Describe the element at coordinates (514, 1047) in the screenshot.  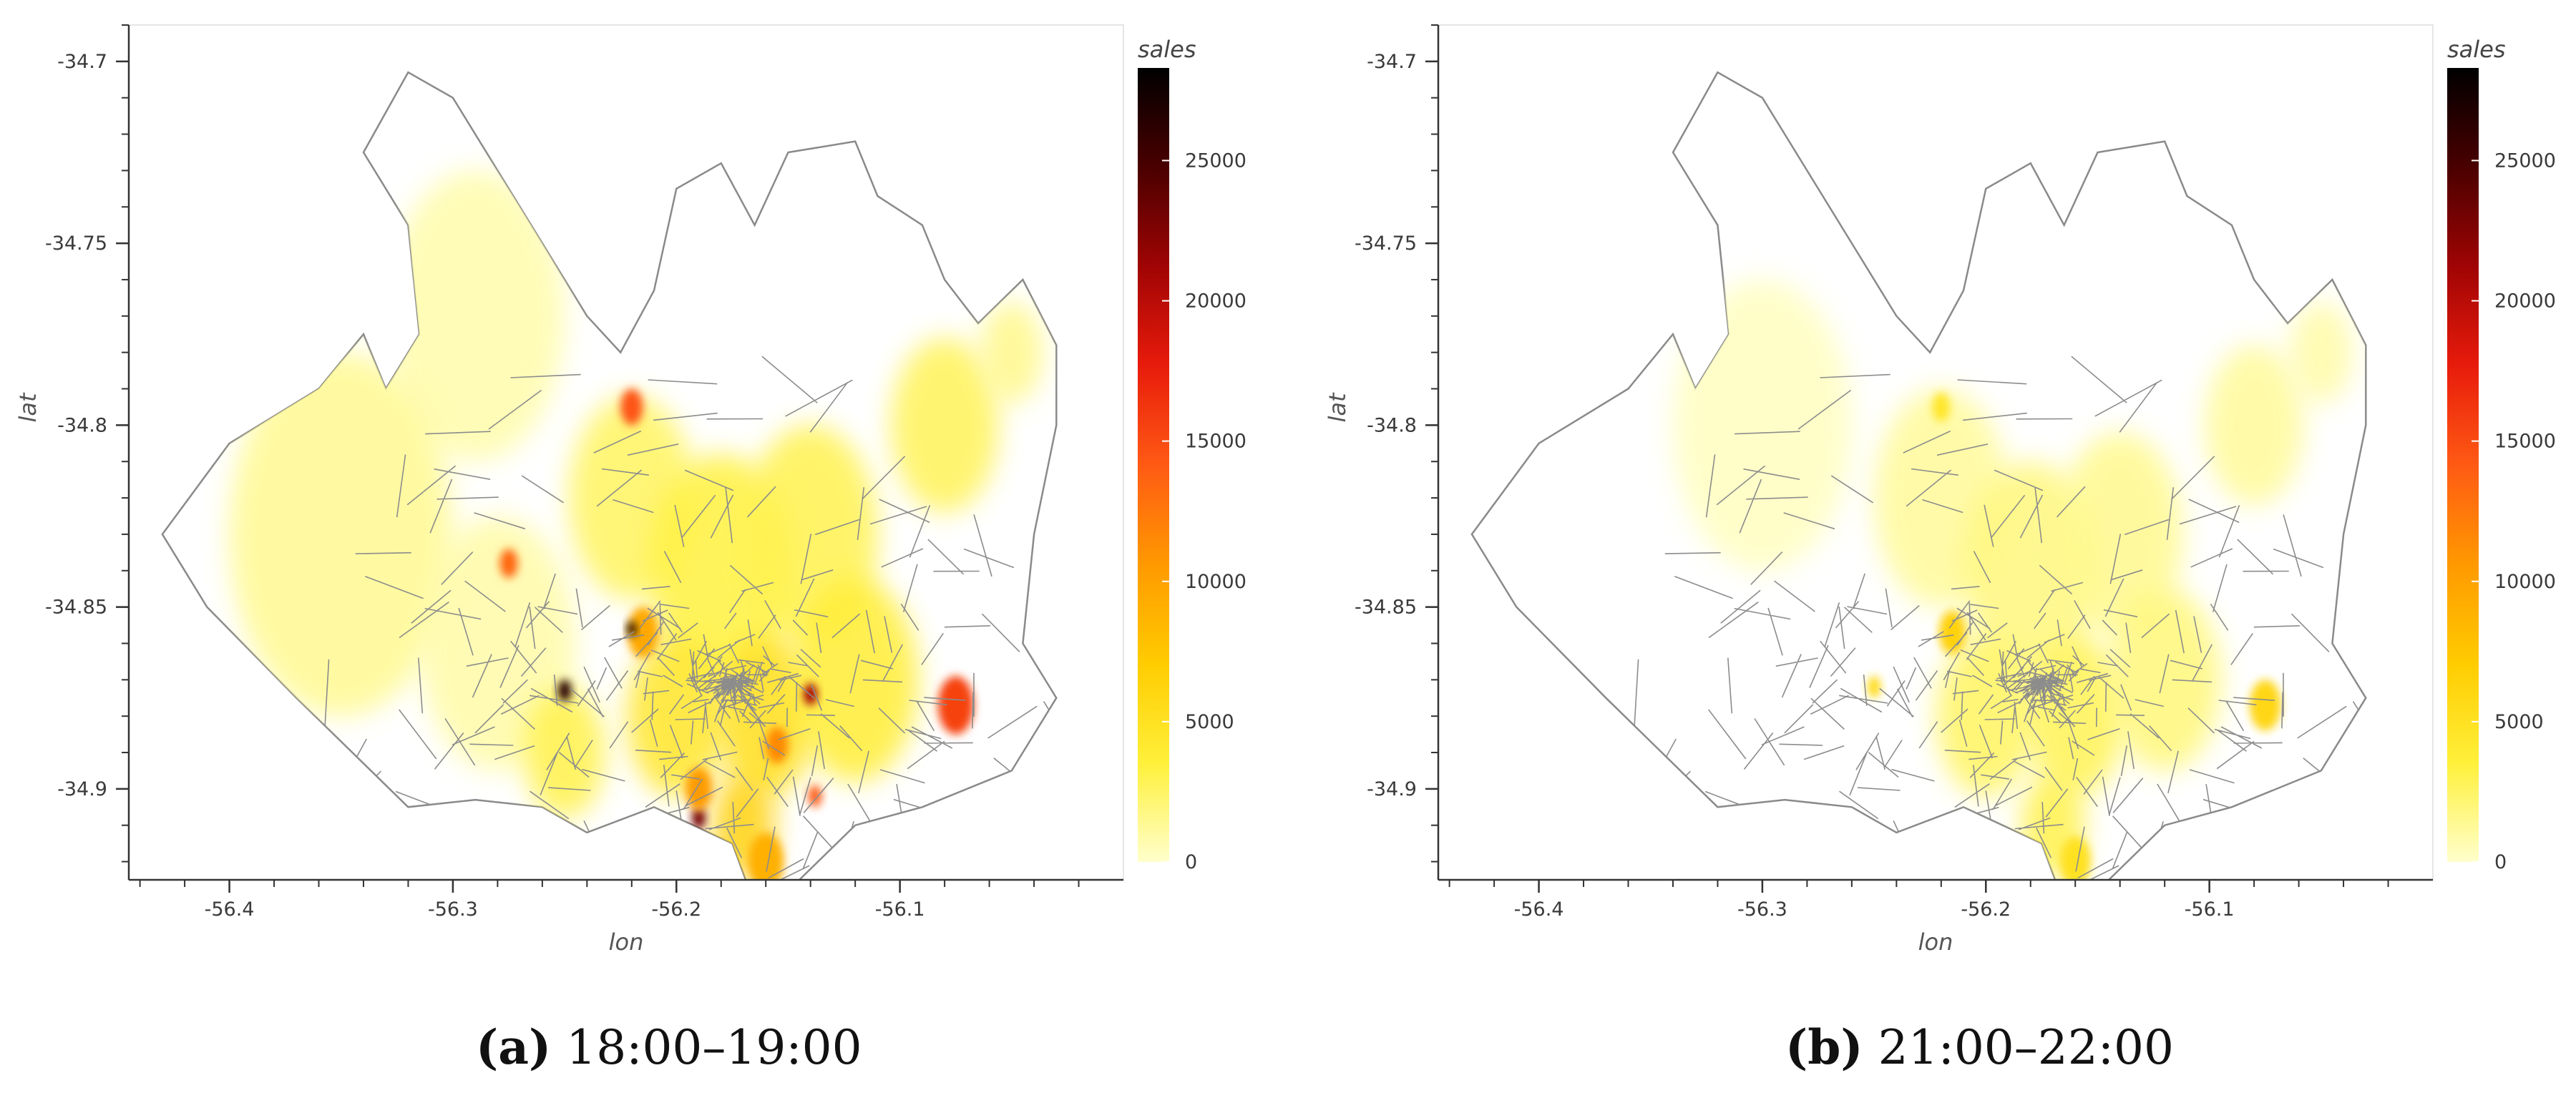
I see `caption-label: (a)` at that location.